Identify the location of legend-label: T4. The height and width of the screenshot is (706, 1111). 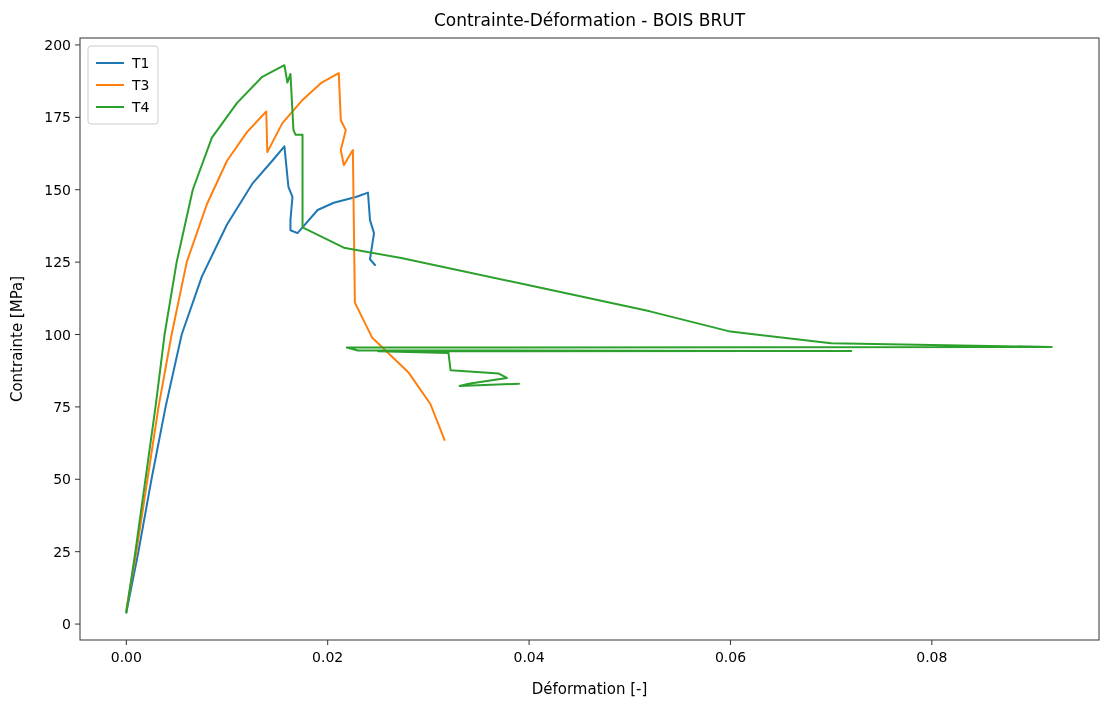
(140, 107).